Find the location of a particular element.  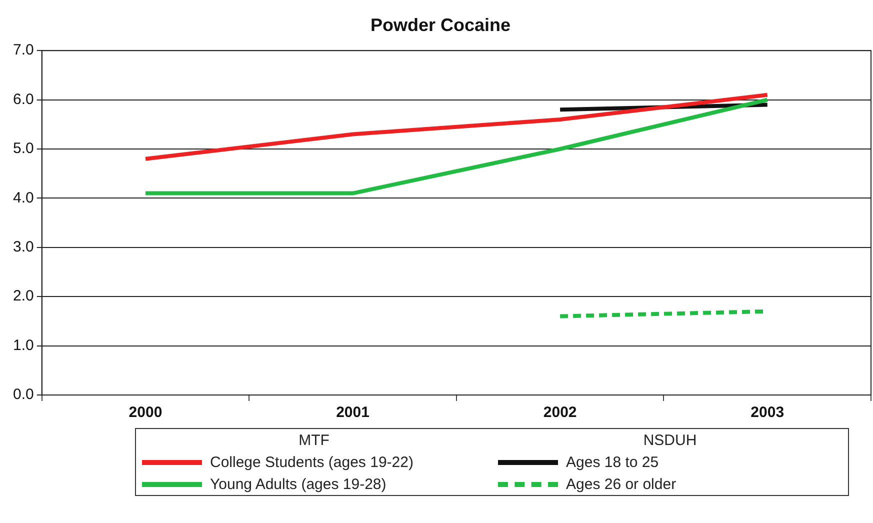

x-tick-label: 2000 is located at coordinates (145, 413).